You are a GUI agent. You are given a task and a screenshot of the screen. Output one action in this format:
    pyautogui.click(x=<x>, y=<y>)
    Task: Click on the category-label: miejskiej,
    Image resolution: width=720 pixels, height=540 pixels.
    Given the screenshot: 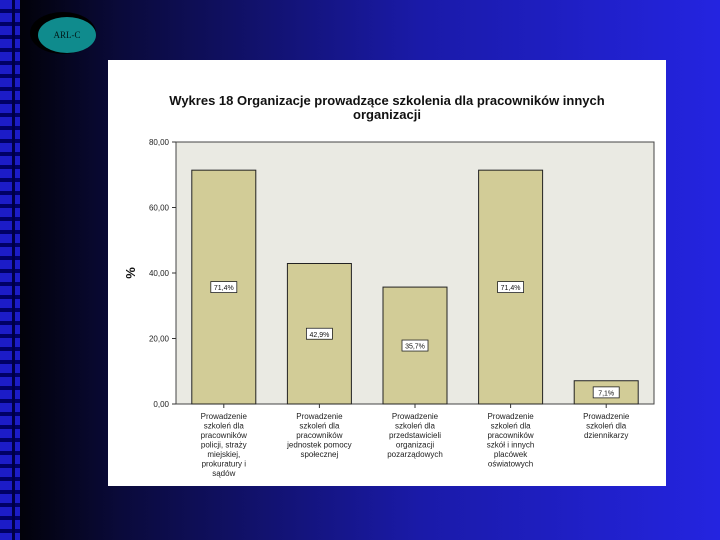 What is the action you would take?
    pyautogui.click(x=223, y=454)
    